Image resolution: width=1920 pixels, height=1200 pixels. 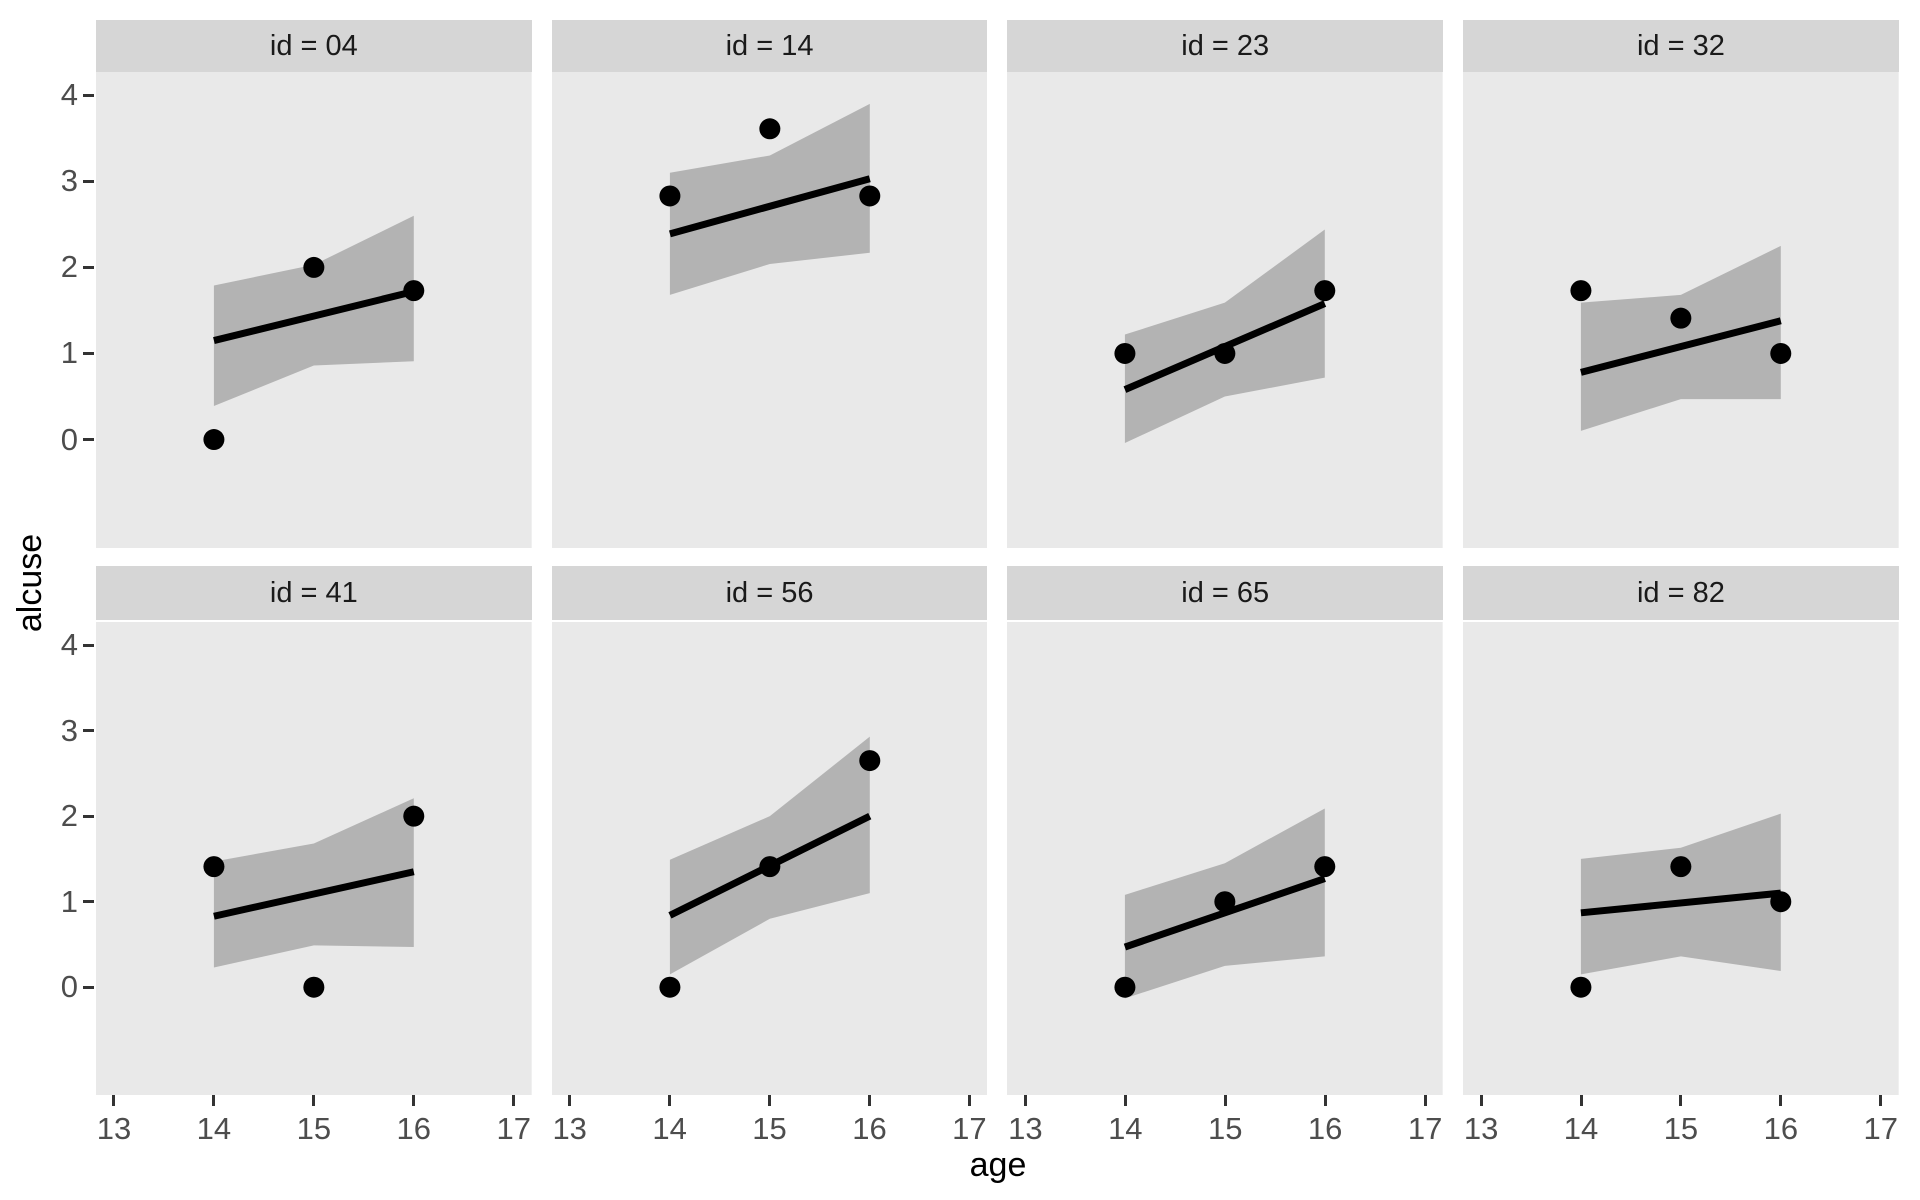 I want to click on facet-strip-label: id = 14, so click(x=769, y=45).